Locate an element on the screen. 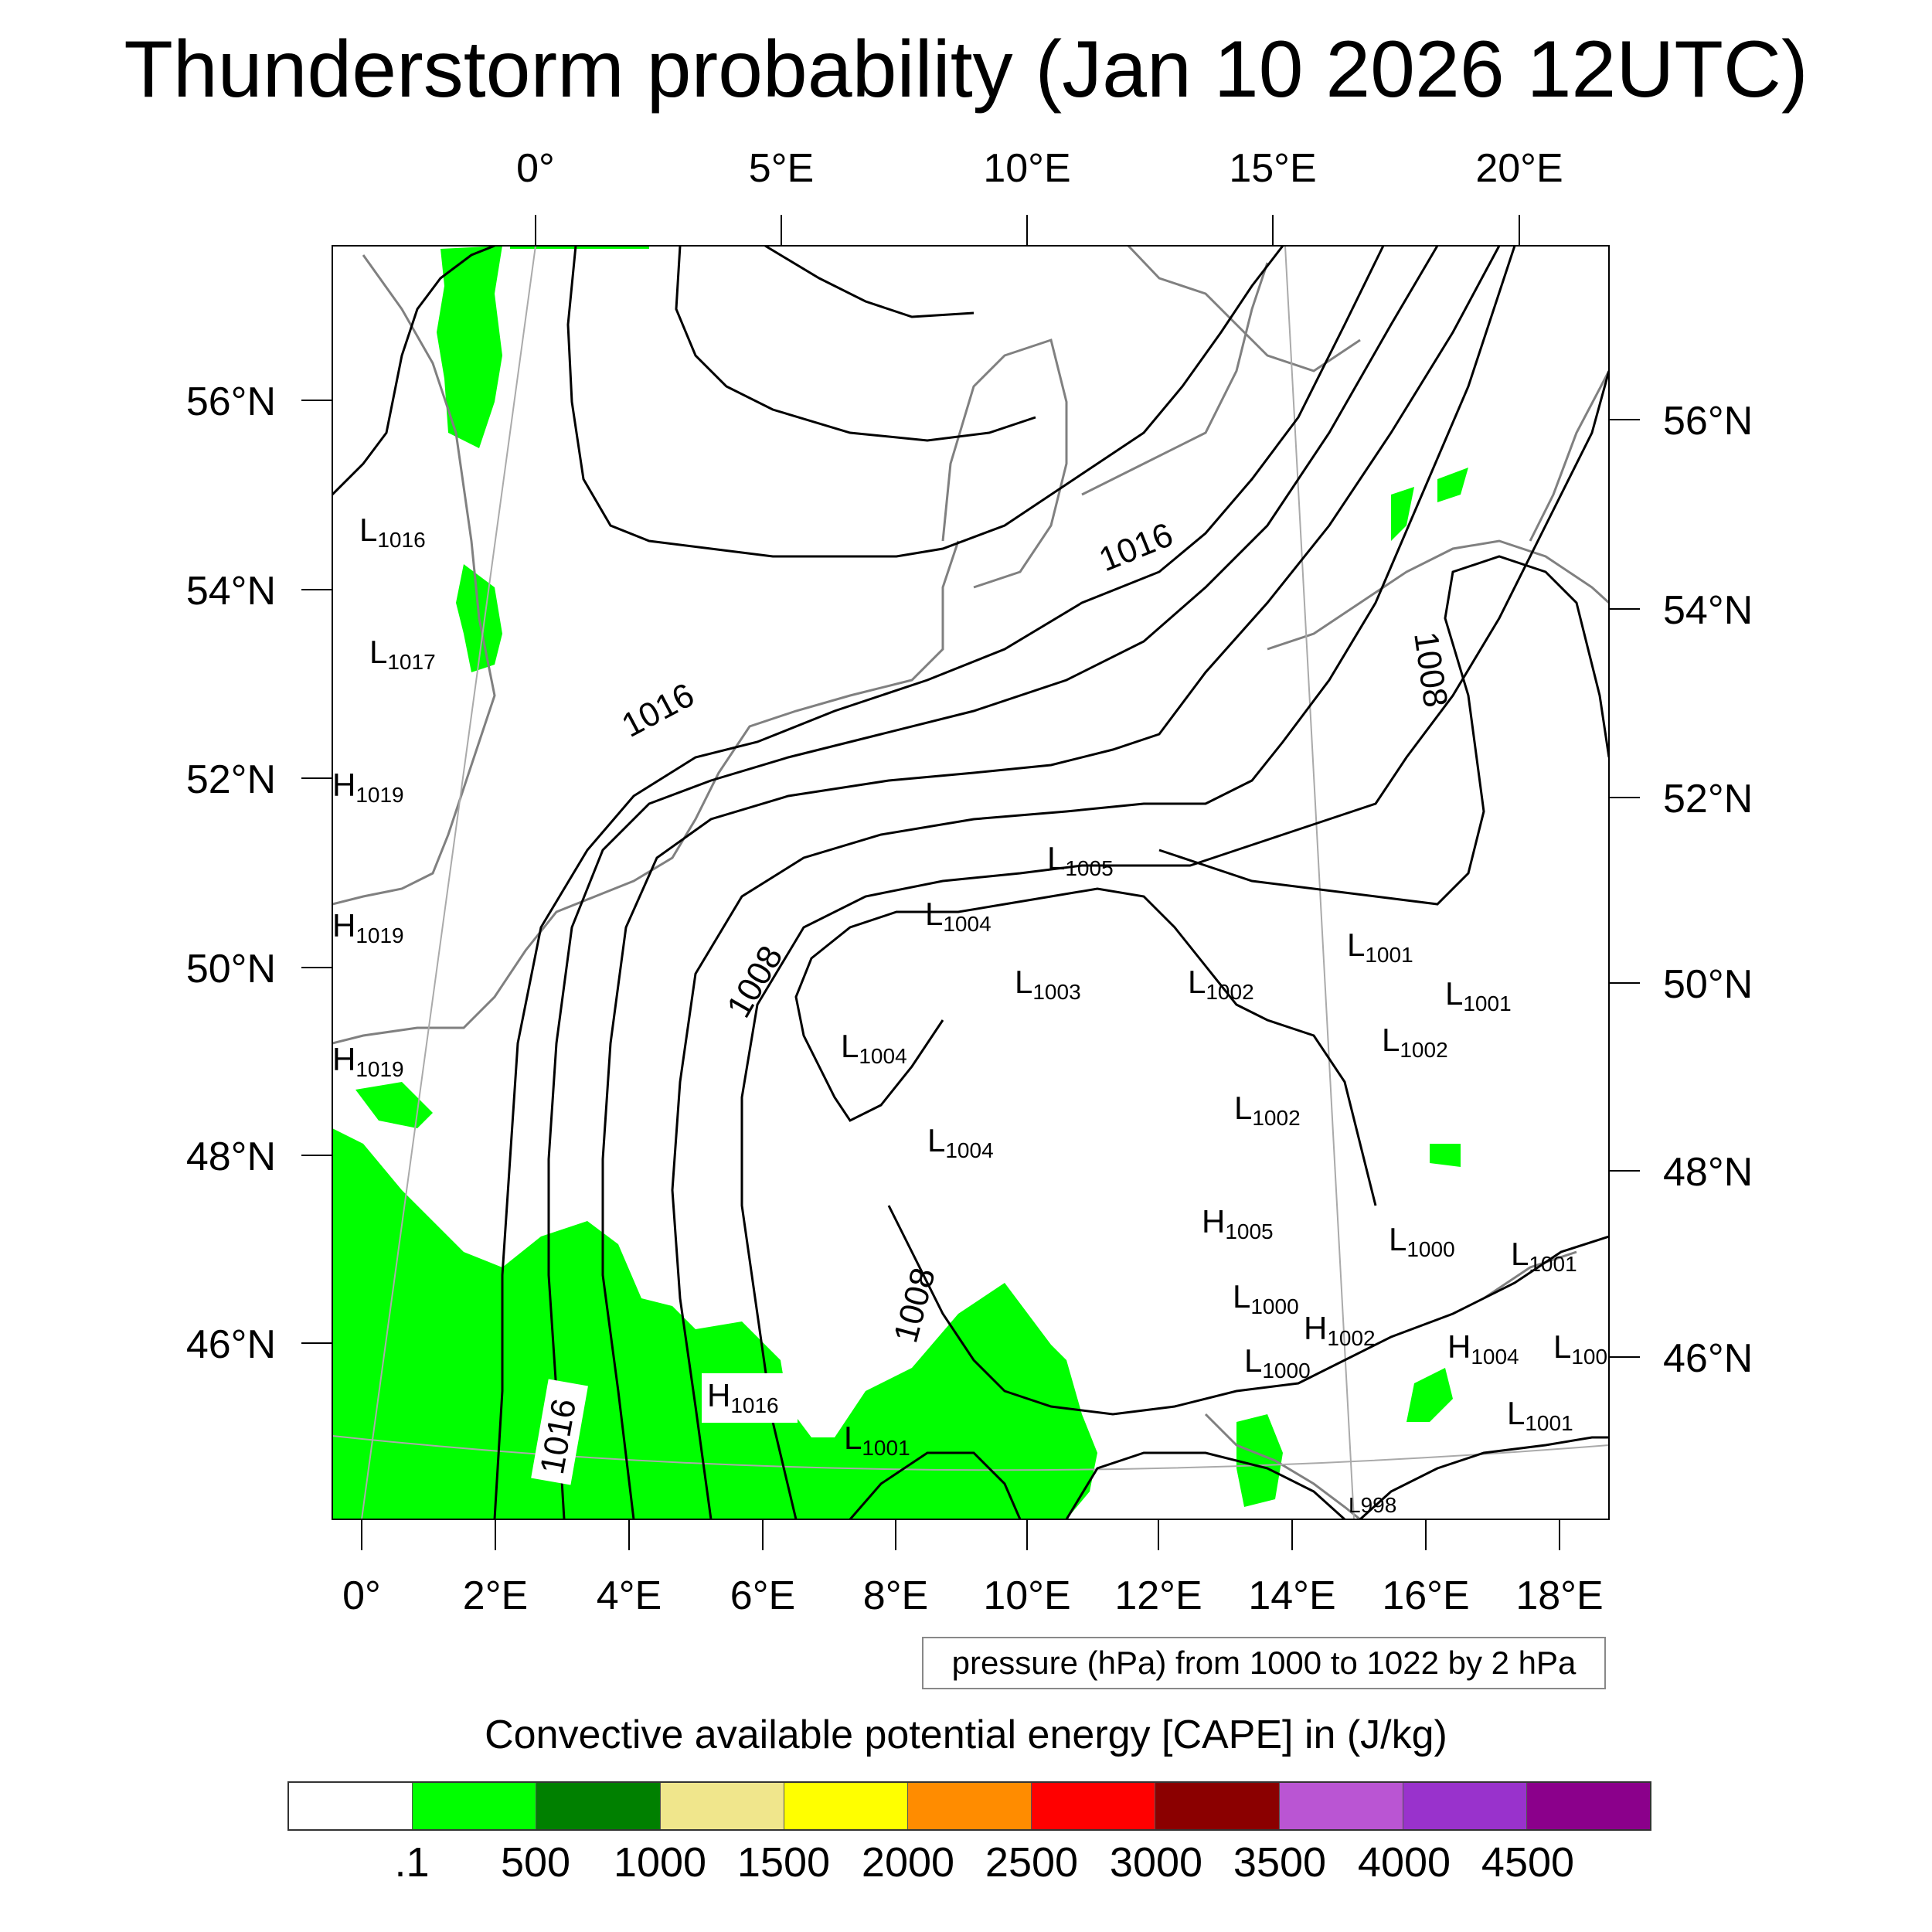 The image size is (1932, 1932). coast-continent is located at coordinates (646, 793).